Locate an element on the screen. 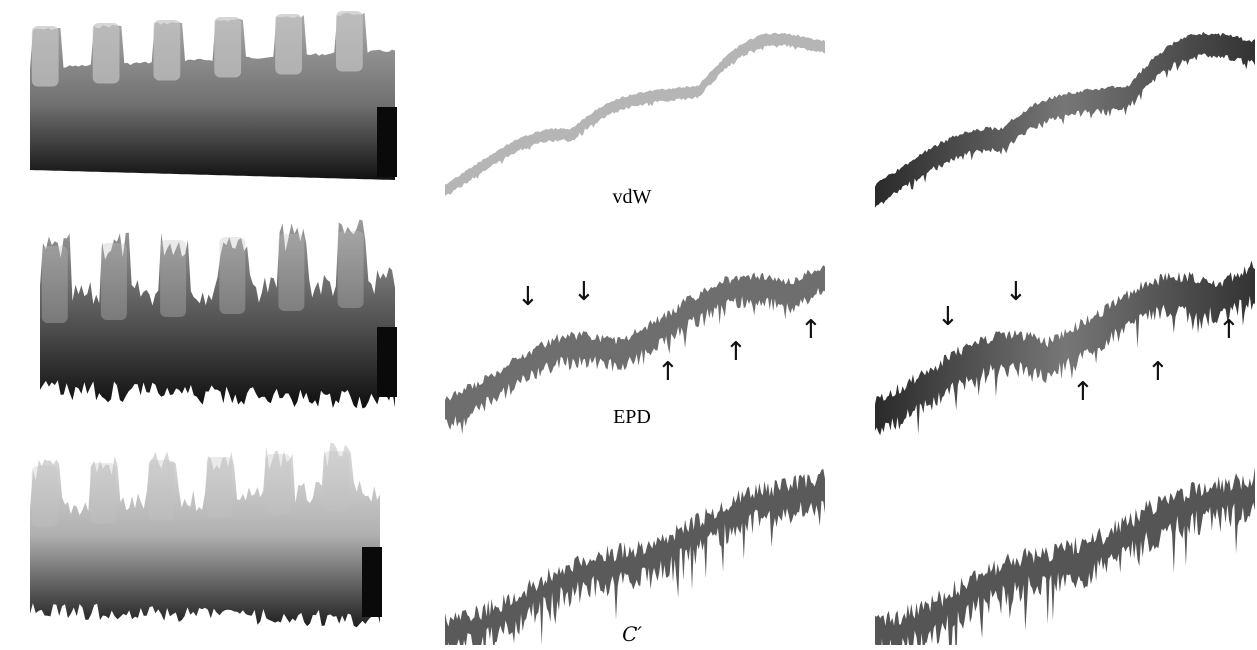  caption-c-prime: C′ is located at coordinates (632, 634).